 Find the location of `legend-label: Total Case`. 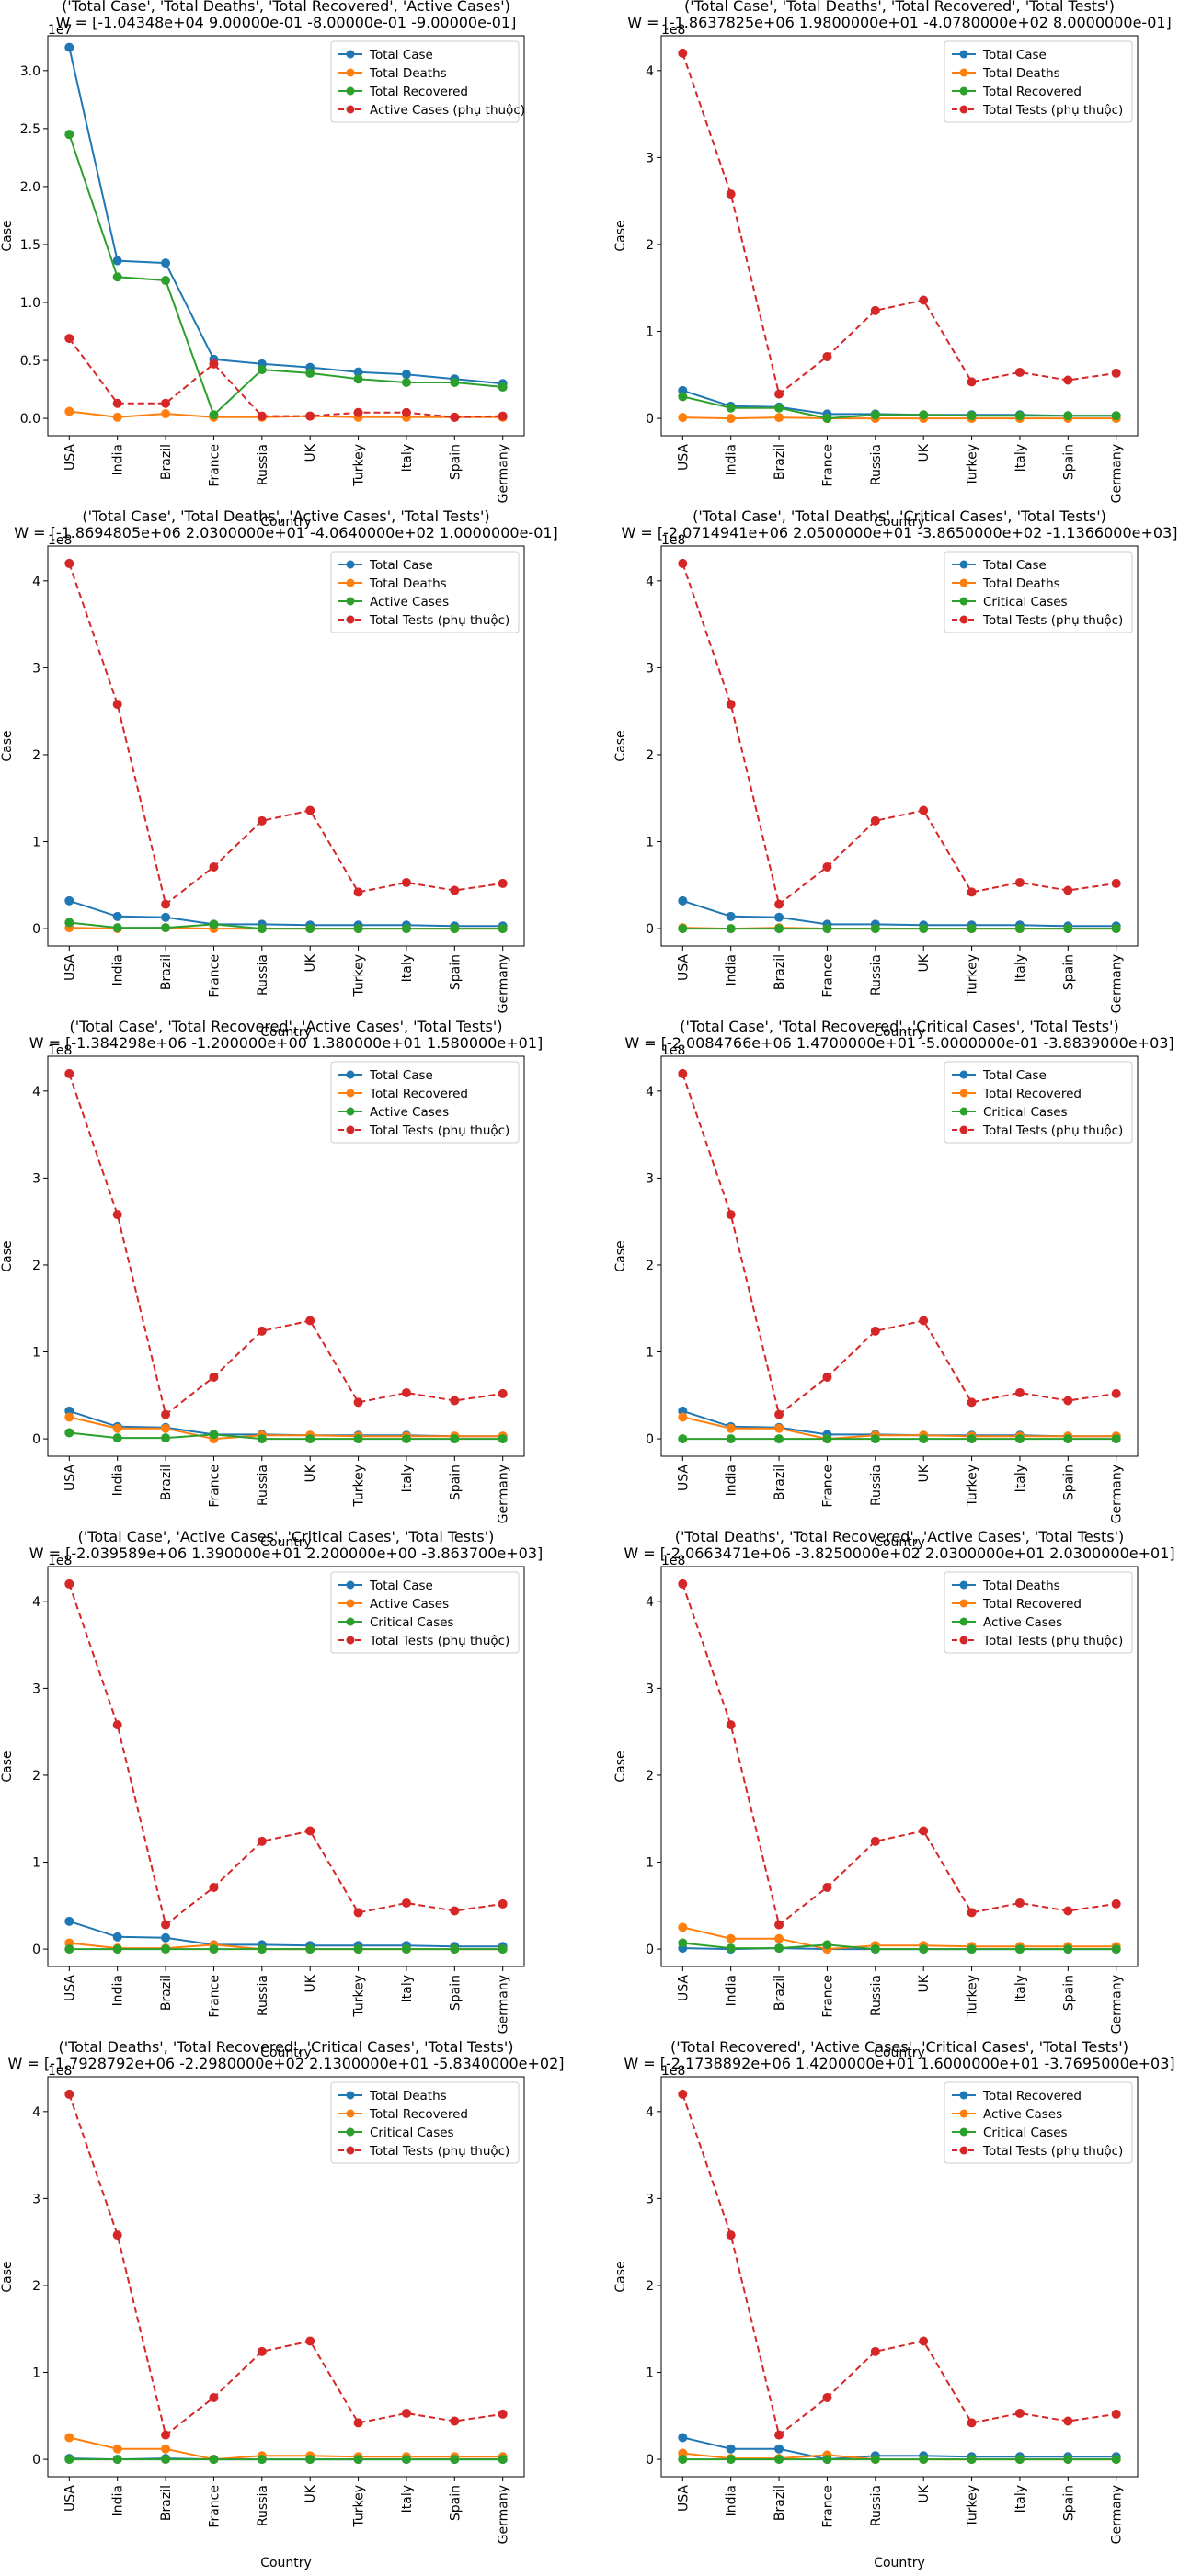

legend-label: Total Case is located at coordinates (1014, 565).